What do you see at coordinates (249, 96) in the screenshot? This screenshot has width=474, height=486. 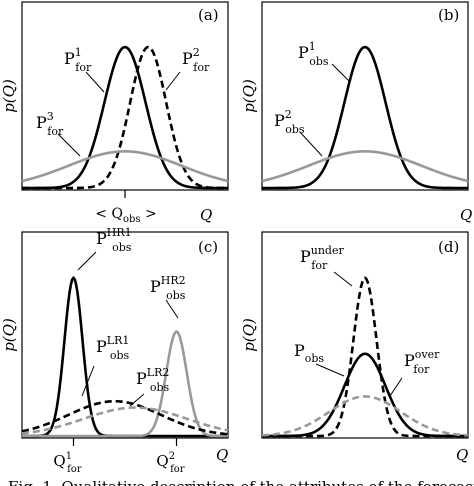 I see `panel-b-ylabel: p(Q)` at bounding box center [249, 96].